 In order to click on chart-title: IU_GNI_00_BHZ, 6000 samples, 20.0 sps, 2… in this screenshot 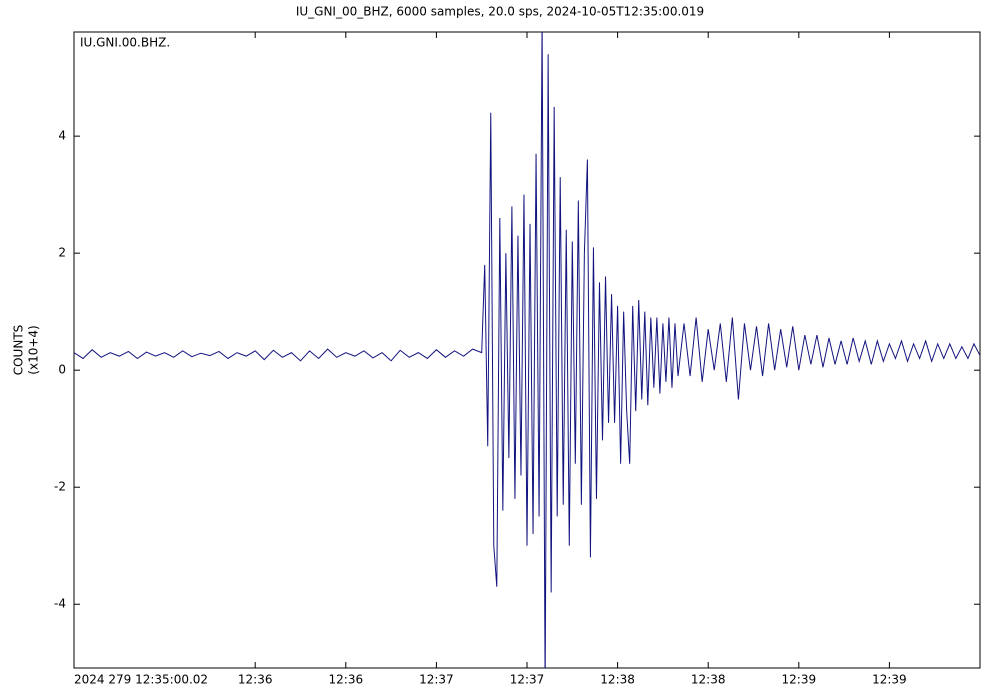, I will do `click(500, 12)`.